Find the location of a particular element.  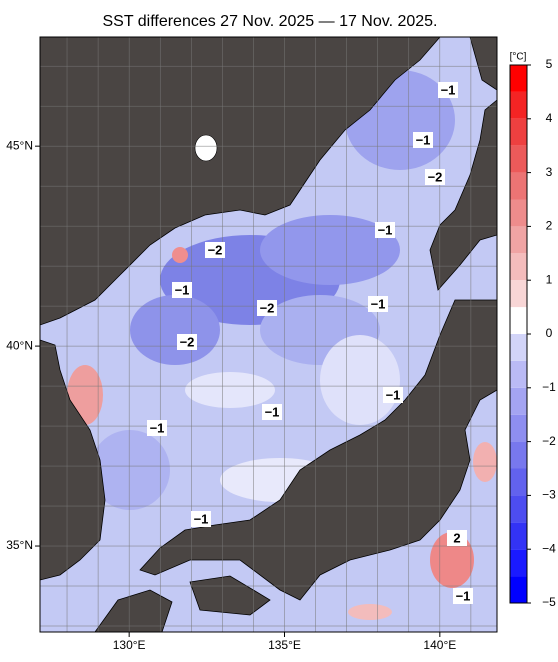

colorbar-tick-label: −3 is located at coordinates (549, 495).